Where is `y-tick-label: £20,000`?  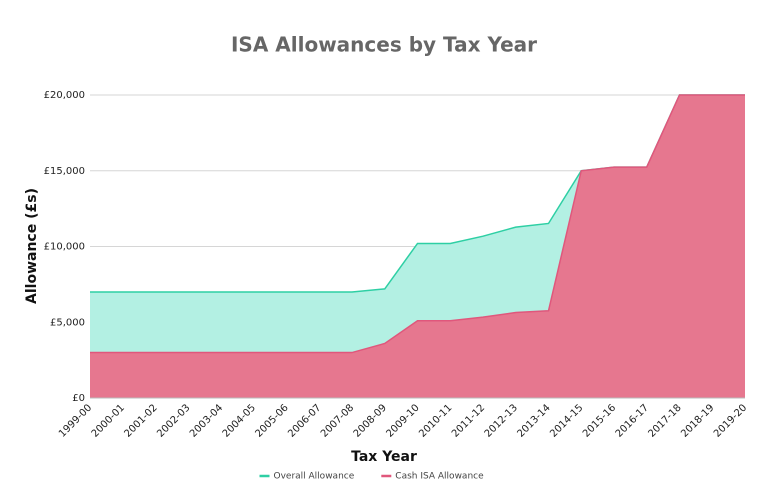 y-tick-label: £20,000 is located at coordinates (64, 95).